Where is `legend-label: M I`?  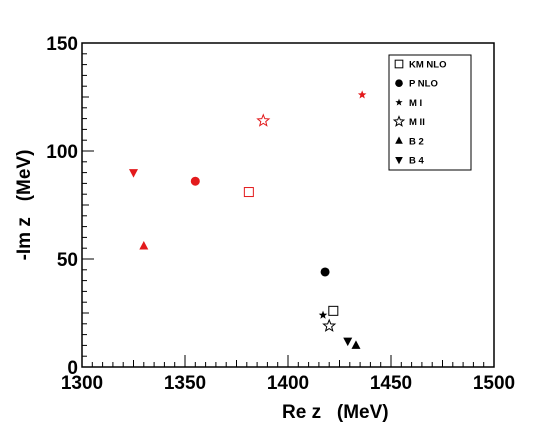
legend-label: M I is located at coordinates (415, 103).